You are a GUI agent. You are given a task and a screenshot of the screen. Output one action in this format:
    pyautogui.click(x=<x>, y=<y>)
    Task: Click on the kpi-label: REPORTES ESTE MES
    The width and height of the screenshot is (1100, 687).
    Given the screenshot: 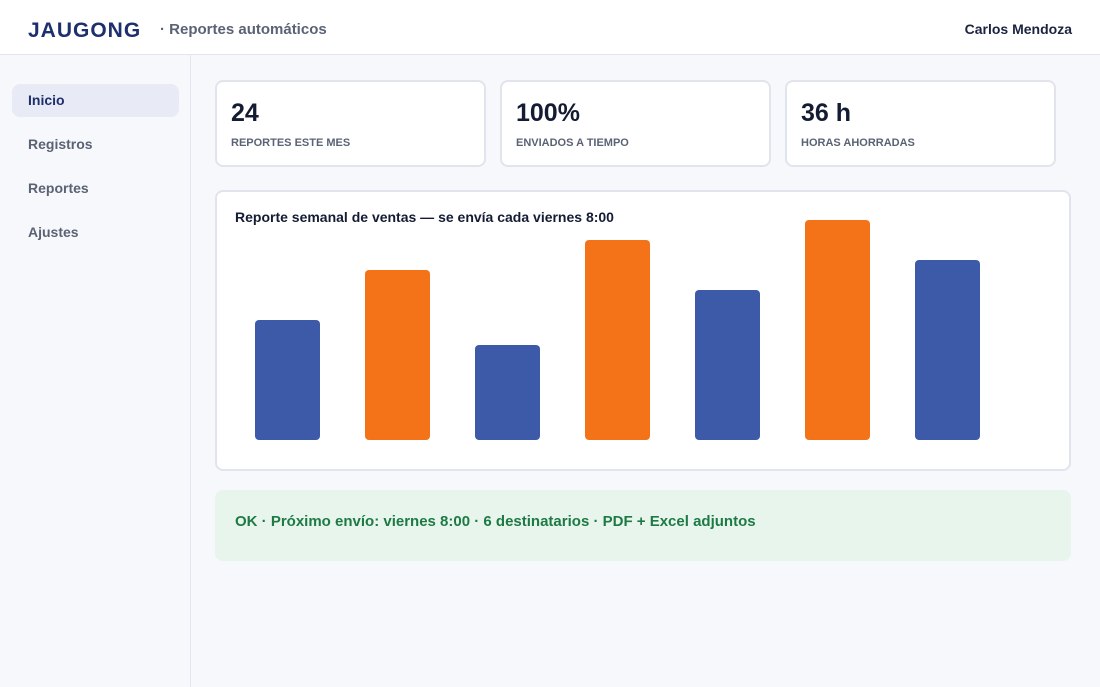 What is the action you would take?
    pyautogui.click(x=291, y=143)
    